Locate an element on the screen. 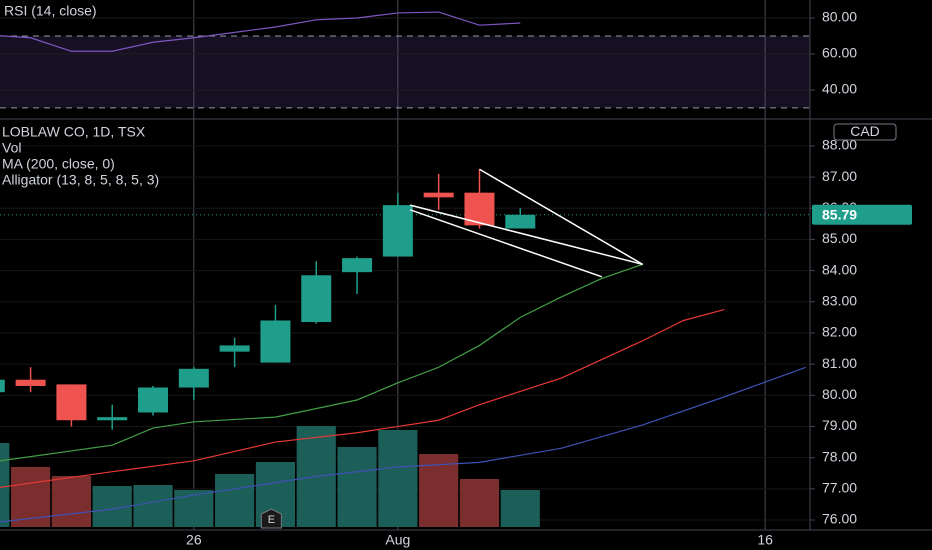  x-tick-label: 26 is located at coordinates (194, 540).